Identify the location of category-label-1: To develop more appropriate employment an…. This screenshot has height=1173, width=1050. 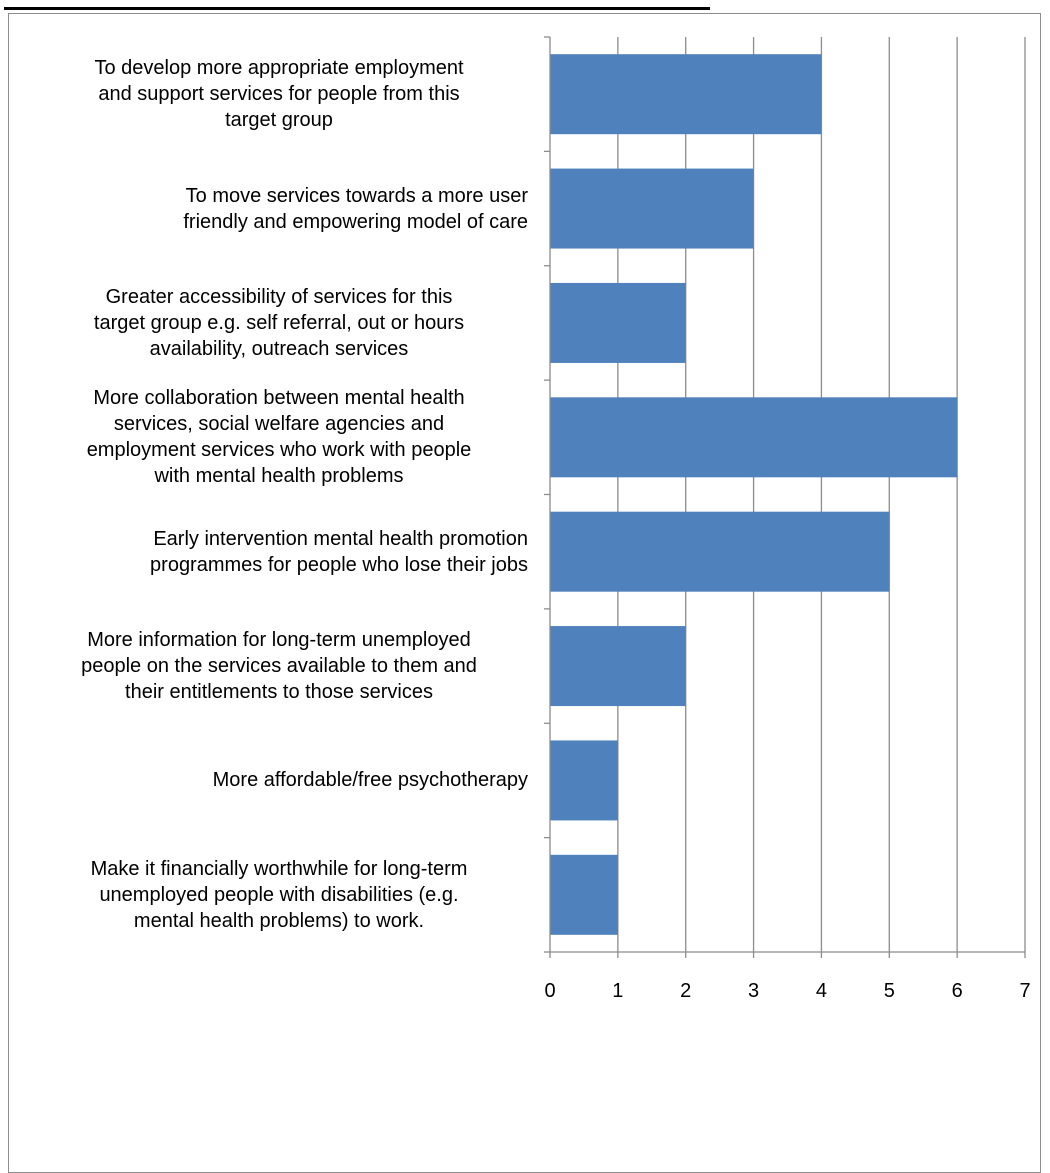
(279, 94).